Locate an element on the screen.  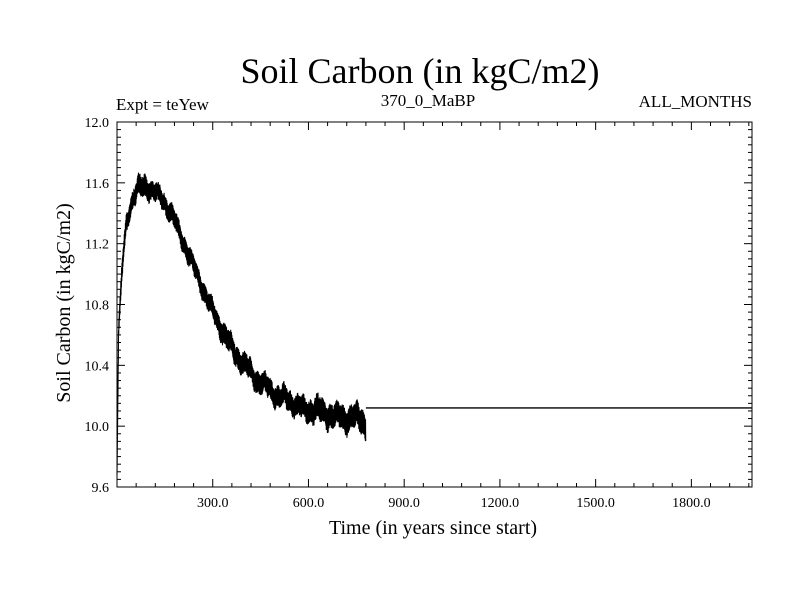
y-tick-label: 11.6 is located at coordinates (97, 184).